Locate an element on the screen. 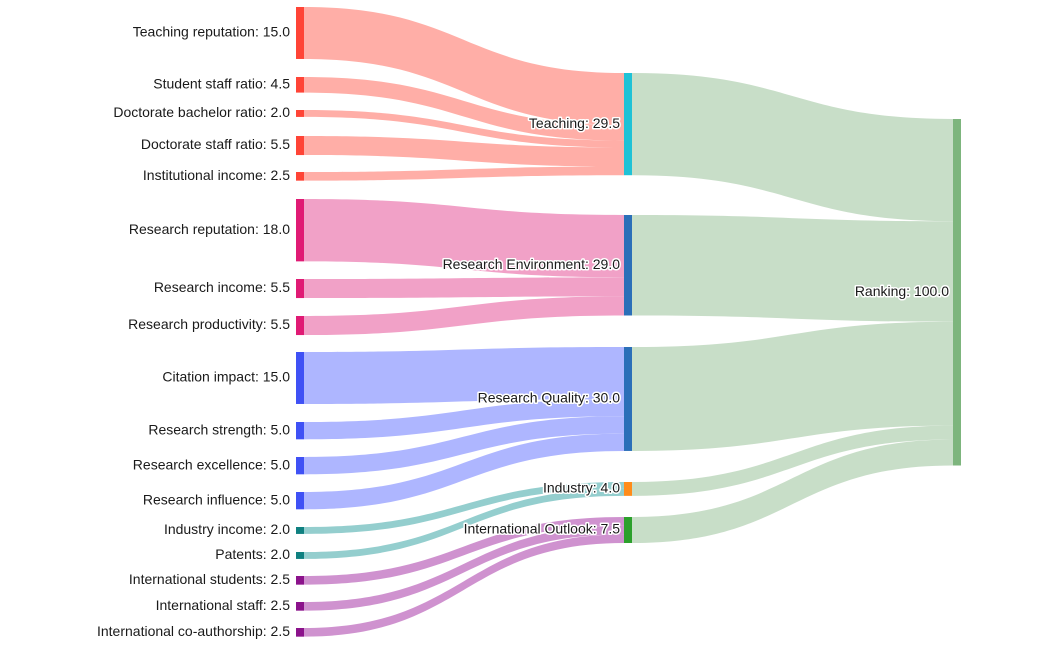 This screenshot has height=650, width=1050. node-research-quality is located at coordinates (628, 399).